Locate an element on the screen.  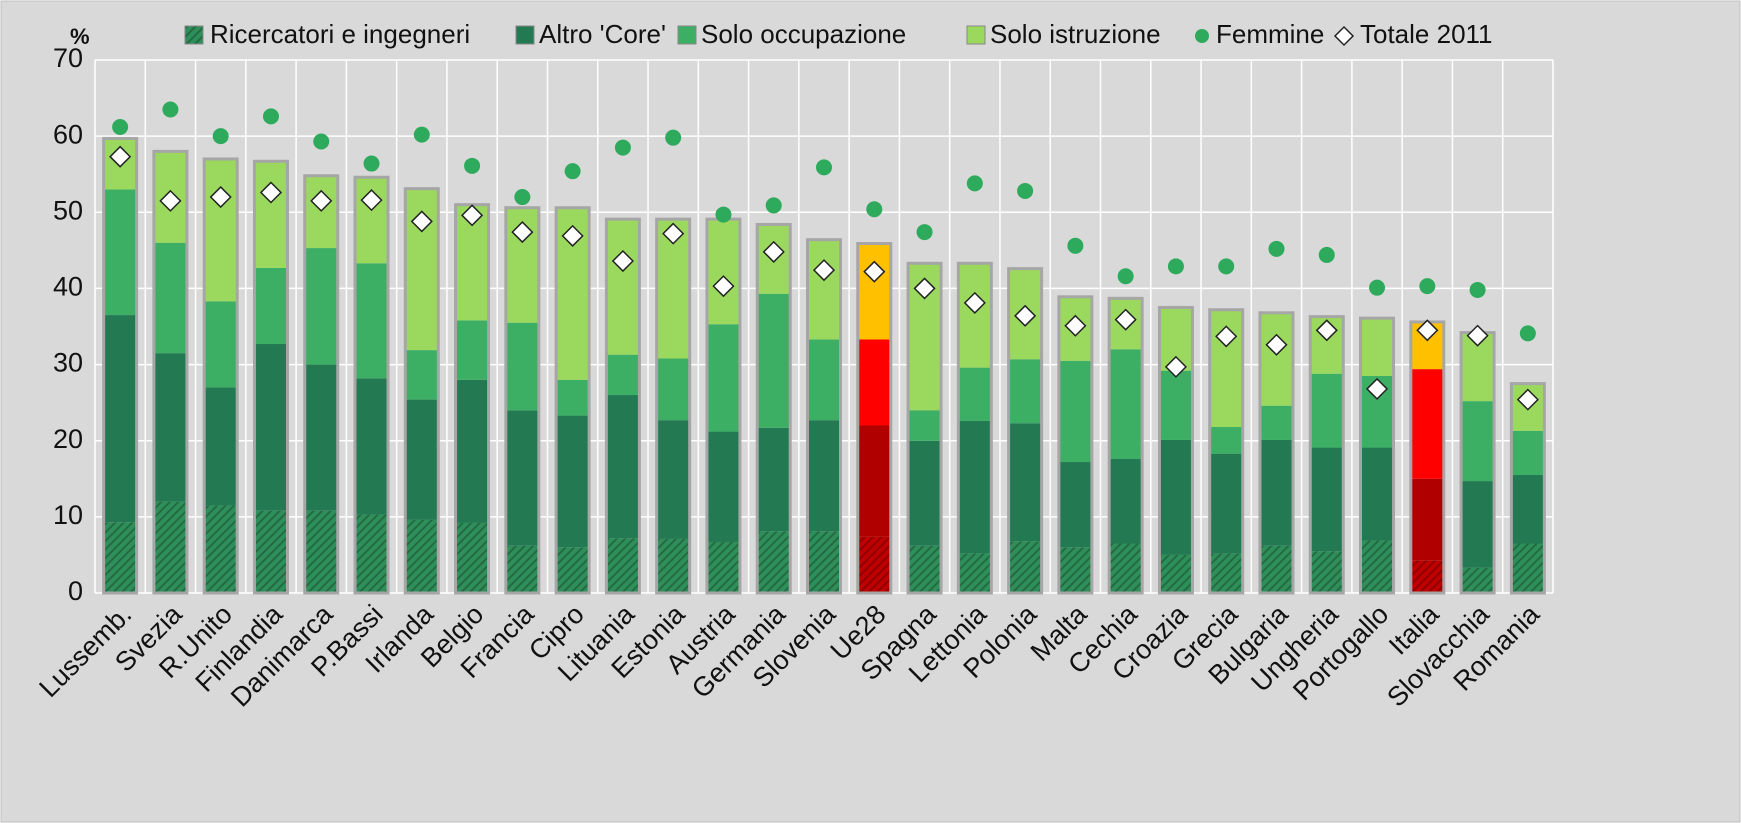
y-tick-label: 10 is located at coordinates (68, 515).